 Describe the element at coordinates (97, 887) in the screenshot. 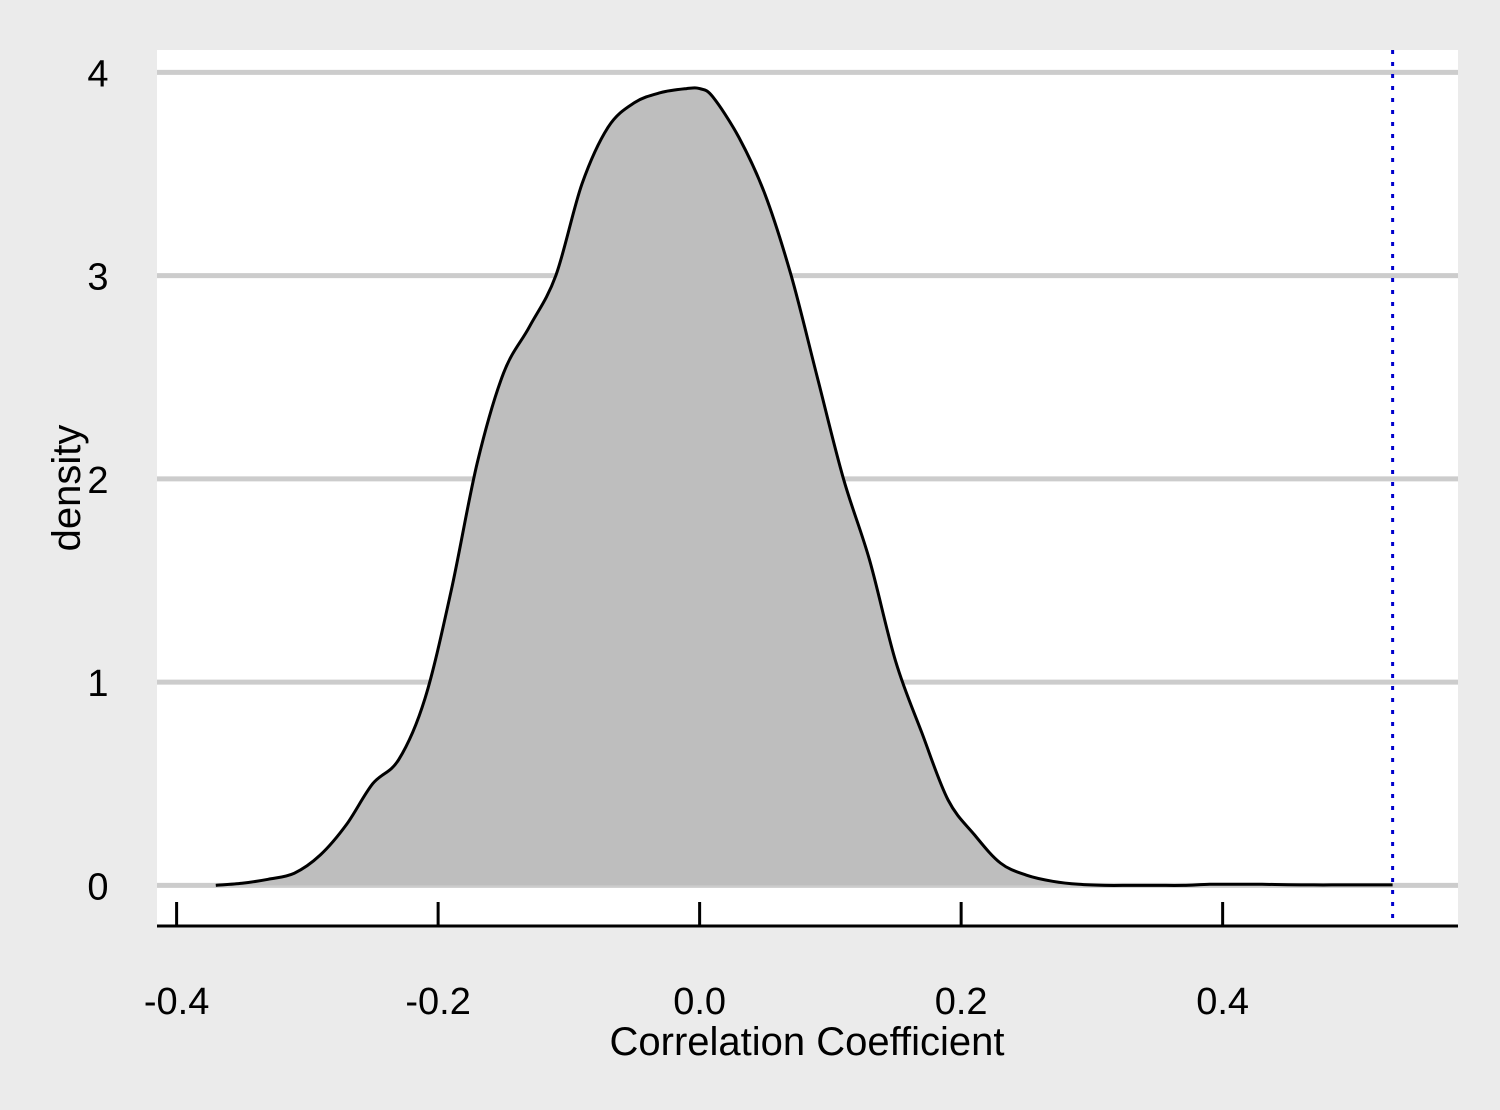

I see `y-tick-label: 0` at that location.